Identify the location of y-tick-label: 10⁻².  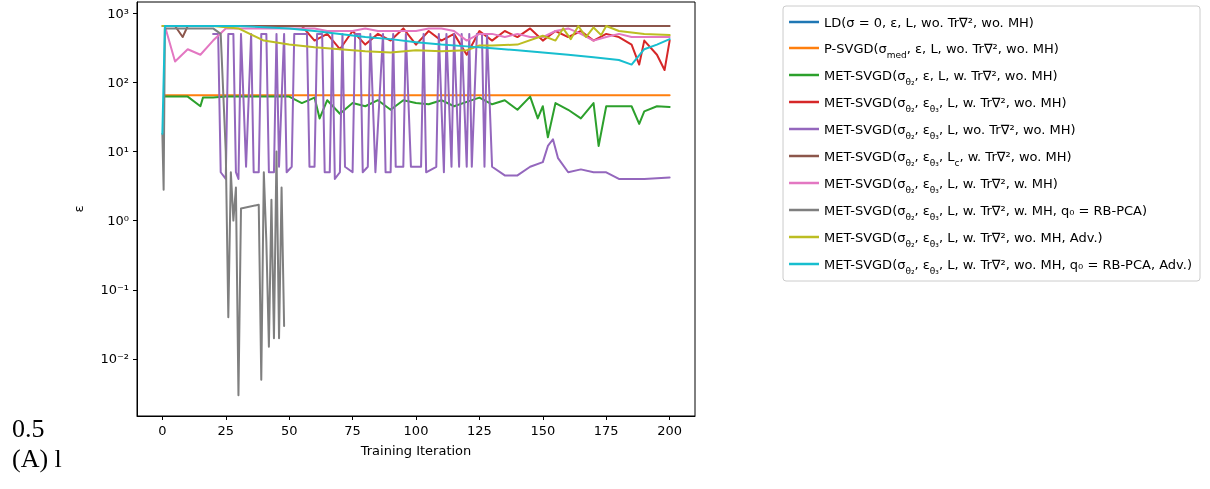
(114, 359).